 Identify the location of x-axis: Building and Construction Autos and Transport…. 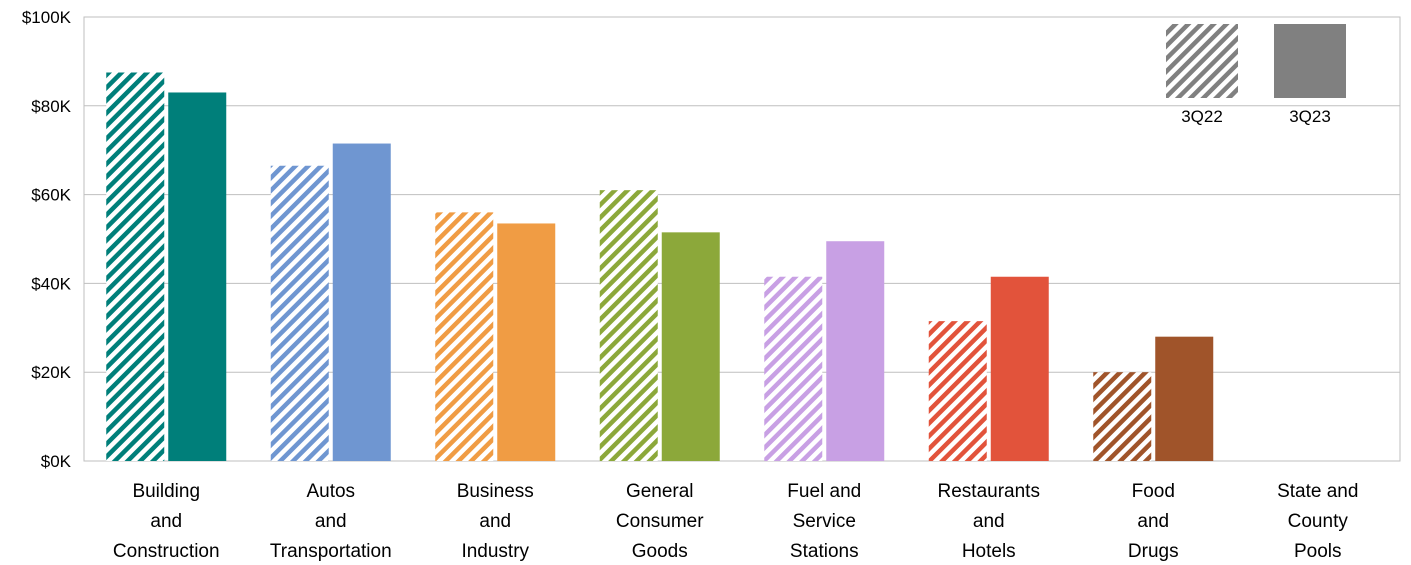
(736, 521).